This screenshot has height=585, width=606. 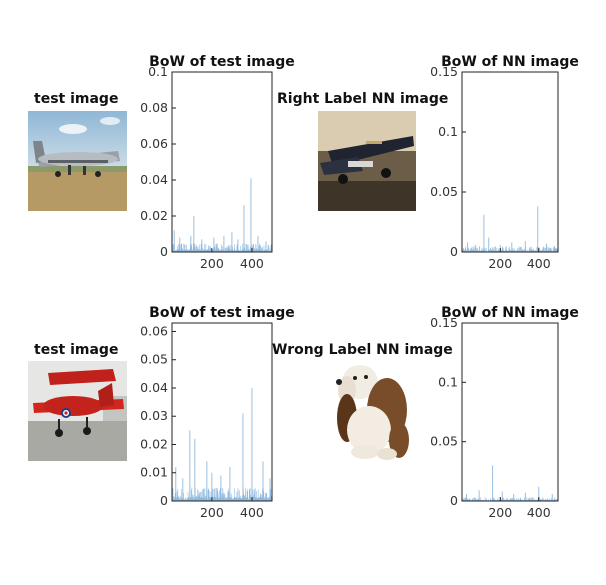 What do you see at coordinates (154, 107) in the screenshot?
I see `y-tick-label: 0.08` at bounding box center [154, 107].